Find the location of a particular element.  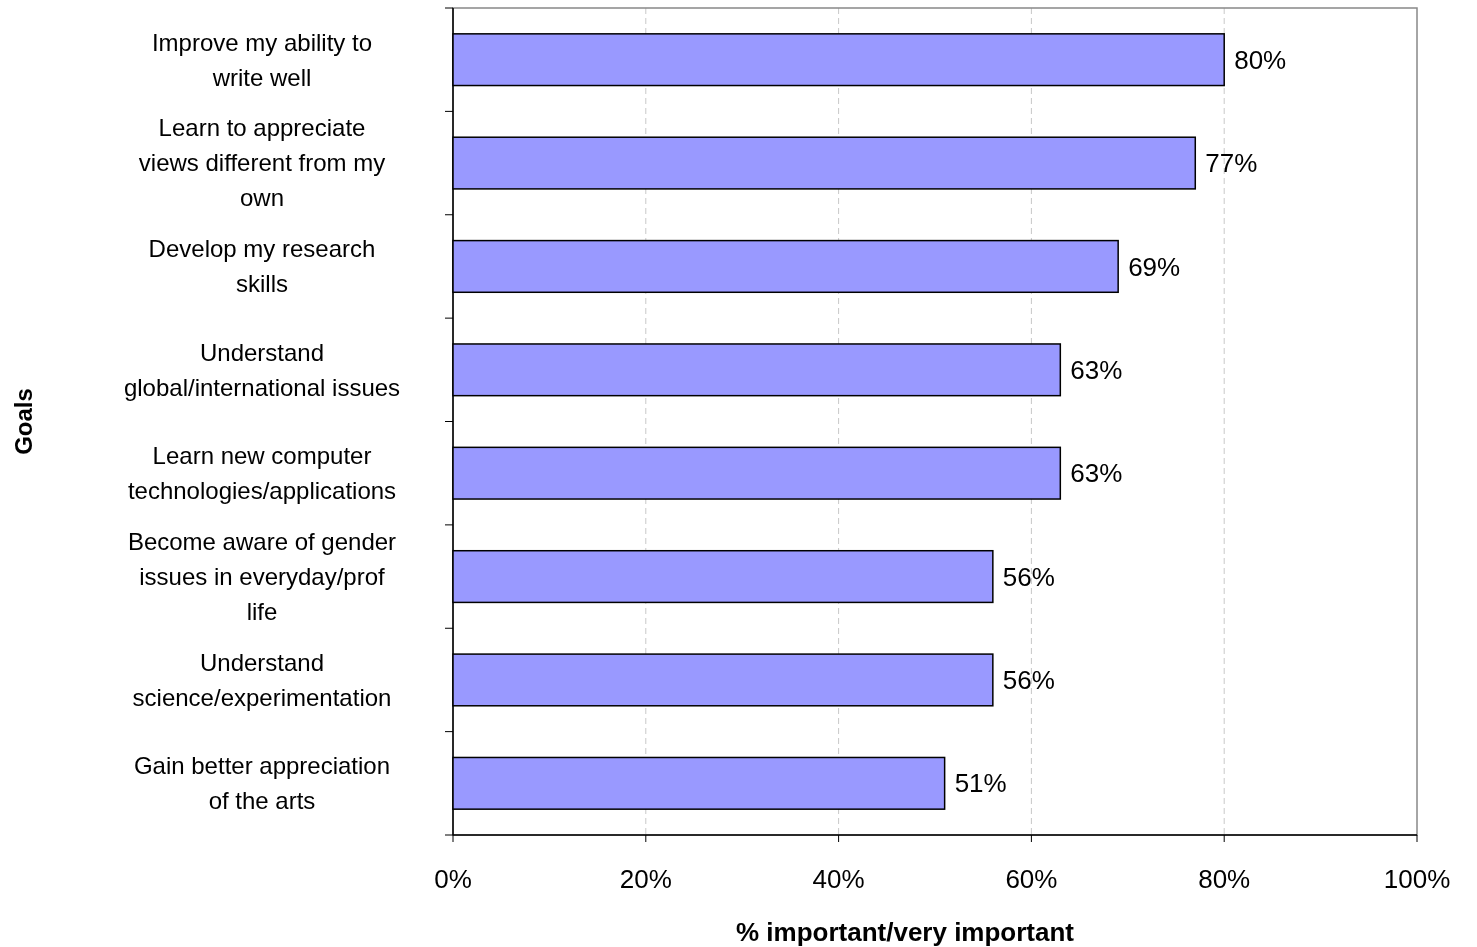

y-tick-label: Become aware of gender issues in everyday/prof life is located at coordinates (262, 576).